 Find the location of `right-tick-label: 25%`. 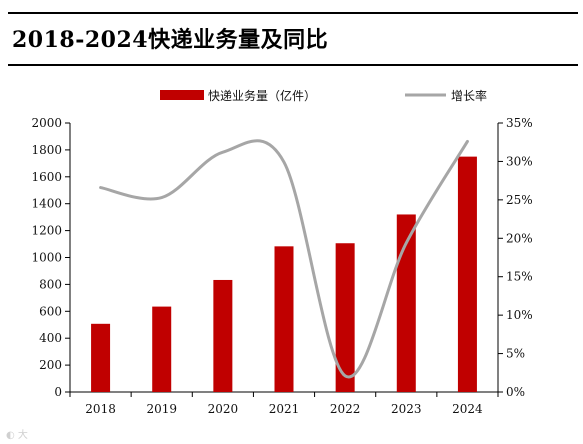

right-tick-label: 25% is located at coordinates (519, 200).